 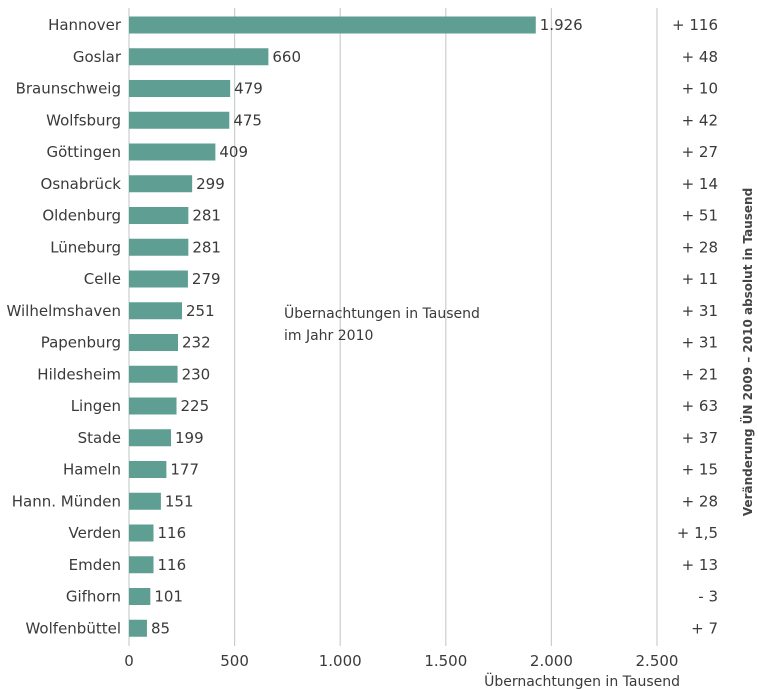 I want to click on value-label: 101, so click(x=168, y=597).